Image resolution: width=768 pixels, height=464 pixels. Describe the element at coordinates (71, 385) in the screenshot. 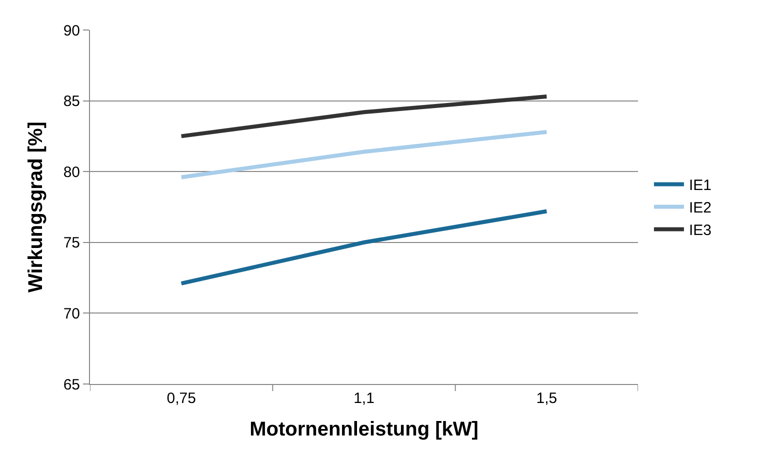

I see `y-tick-label: 65` at that location.